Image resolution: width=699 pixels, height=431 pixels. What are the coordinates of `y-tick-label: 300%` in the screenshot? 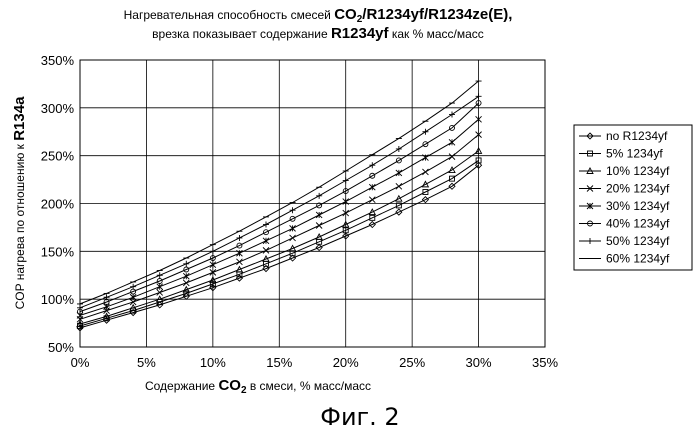 It's located at (58, 108).